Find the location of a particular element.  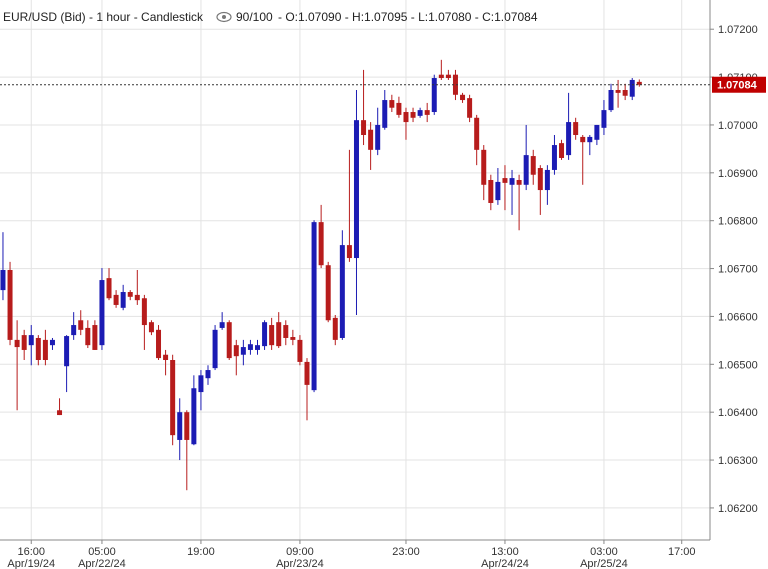

header-title: EUR/USD (Bid) - 1 hour - Candlestick is located at coordinates (103, 17).